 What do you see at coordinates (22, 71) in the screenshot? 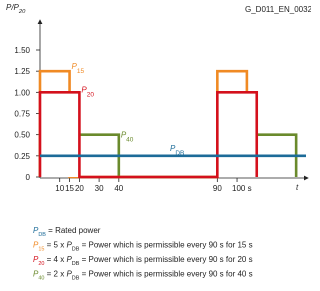
I see `y-tick-label: 1.25` at bounding box center [22, 71].